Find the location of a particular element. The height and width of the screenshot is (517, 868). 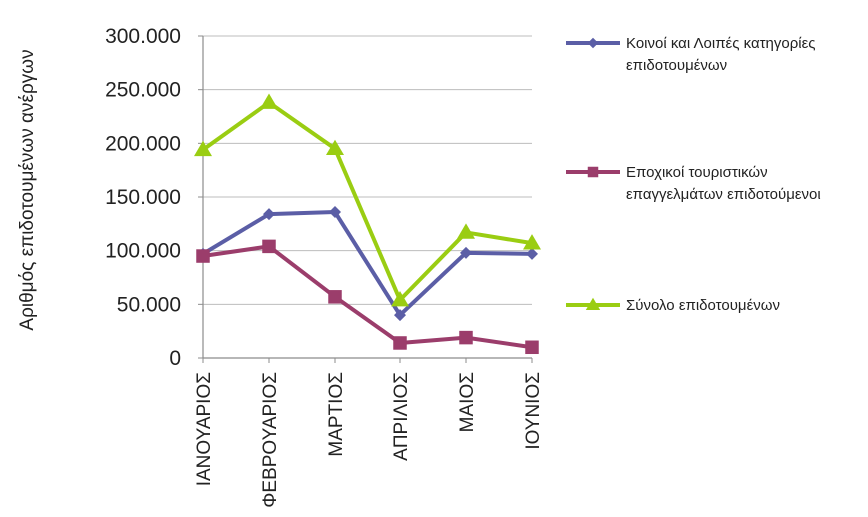

y-tick-label: 0 is located at coordinates (175, 358).